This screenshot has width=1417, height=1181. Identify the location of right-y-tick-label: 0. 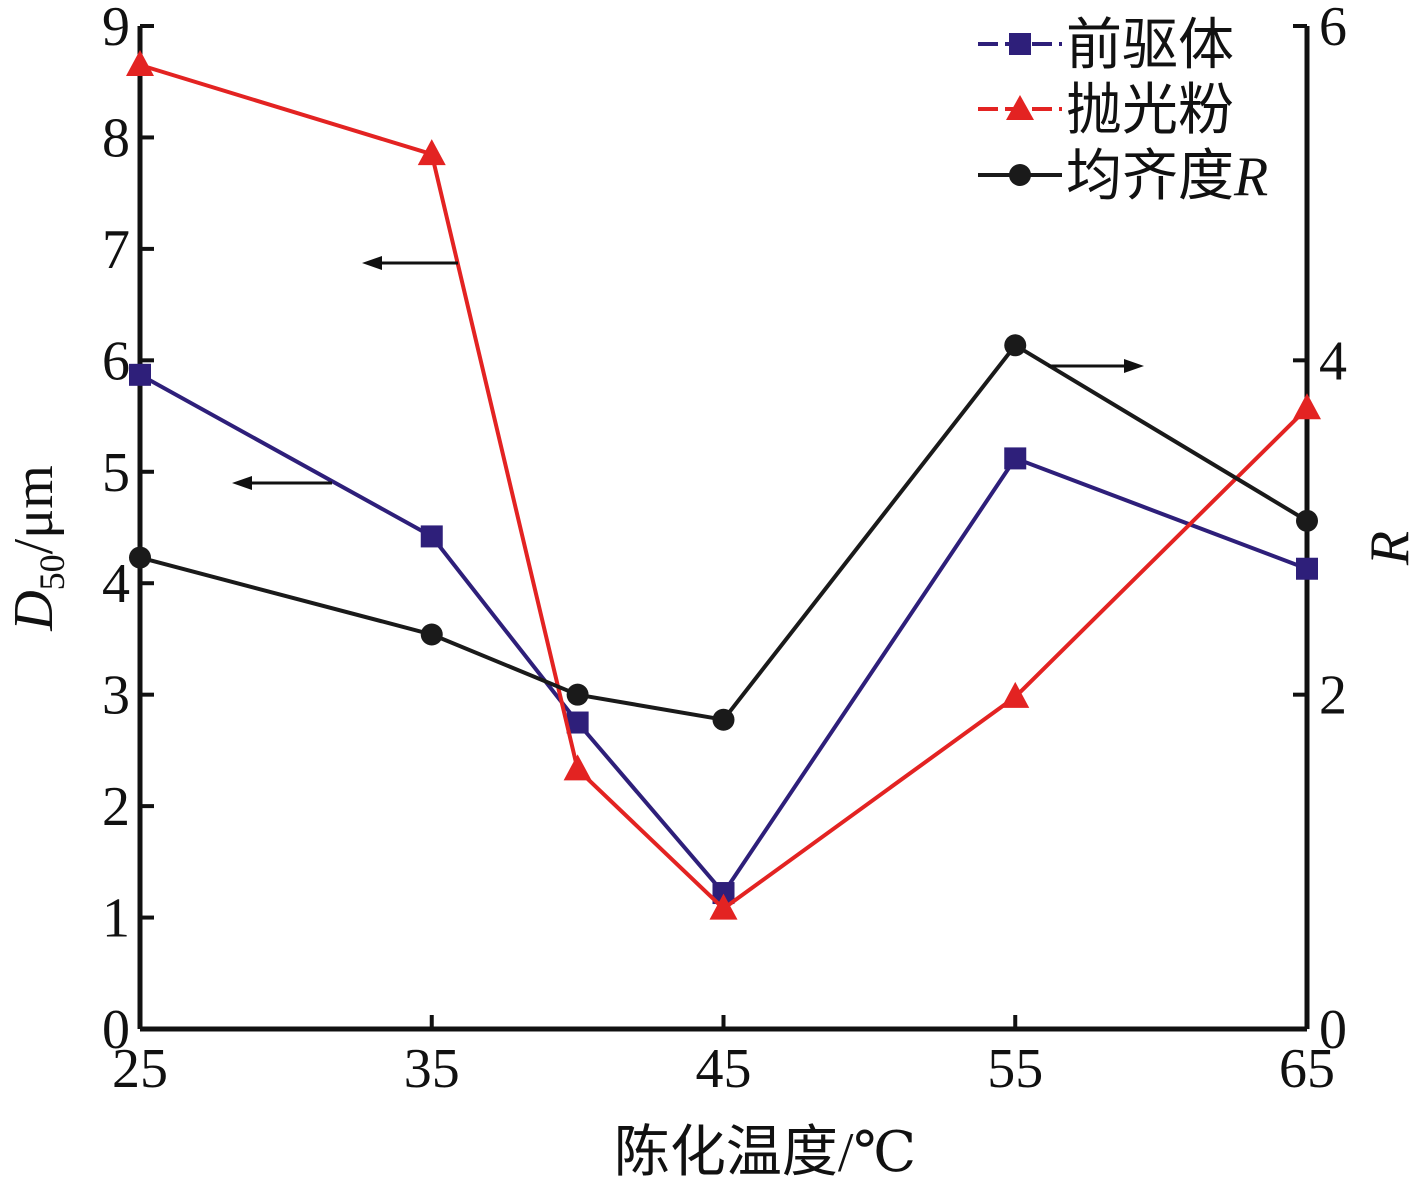
(1333, 1030).